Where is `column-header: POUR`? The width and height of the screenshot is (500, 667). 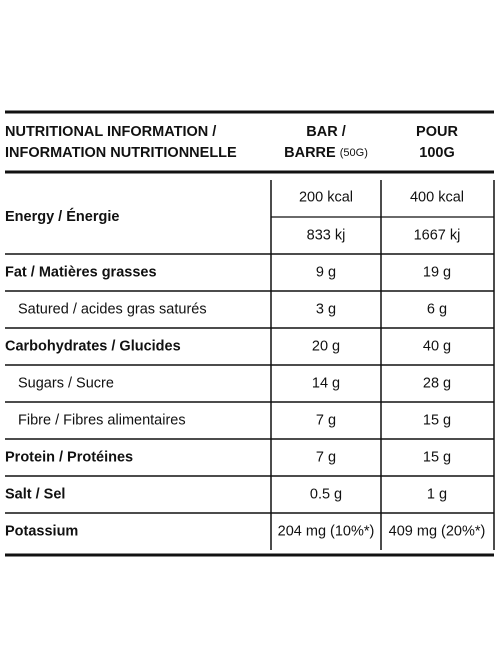 column-header: POUR is located at coordinates (437, 132).